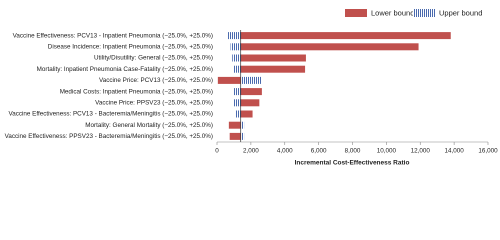  Describe the element at coordinates (387, 151) in the screenshot. I see `x-tick-label: 10,000` at that location.